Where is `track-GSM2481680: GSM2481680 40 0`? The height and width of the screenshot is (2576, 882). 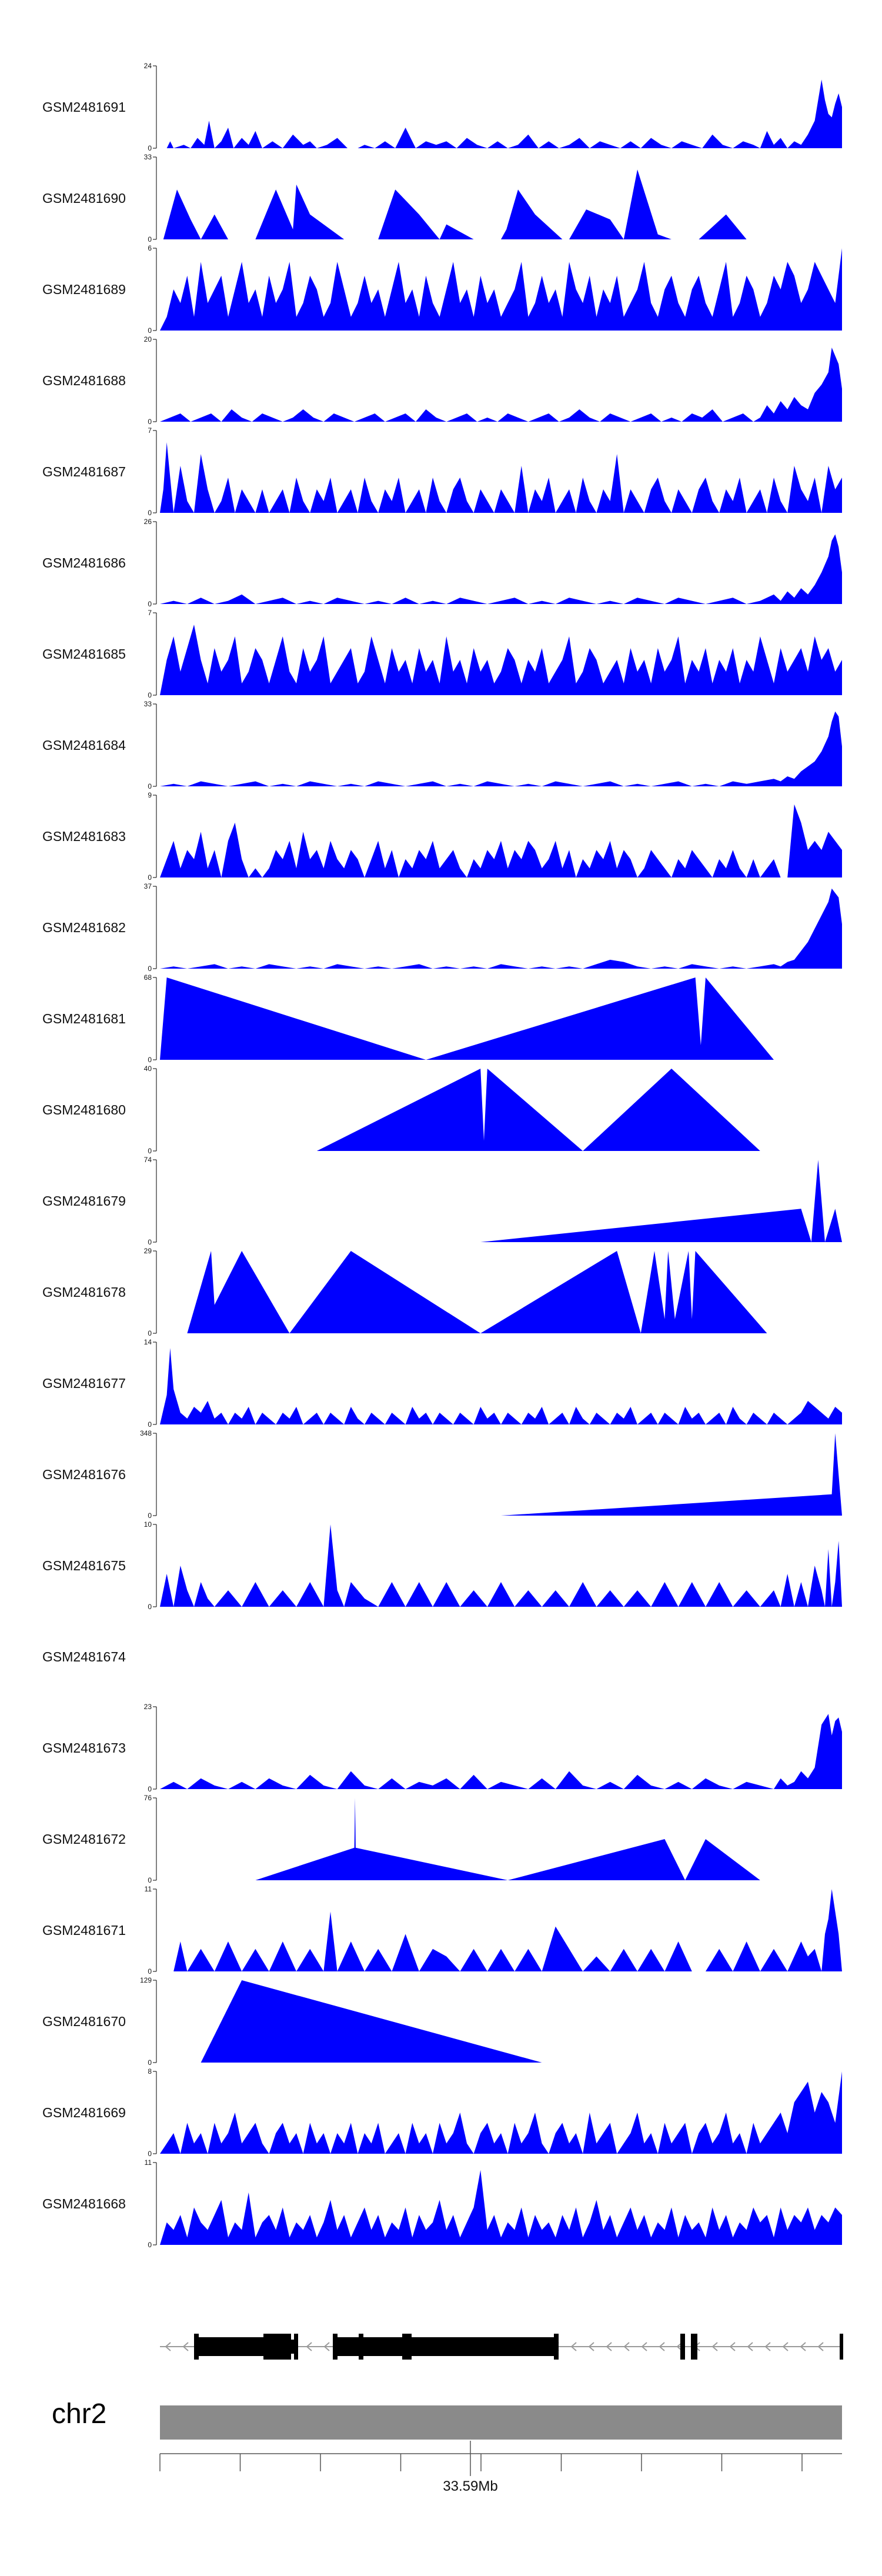
track-GSM2481680: GSM2481680 40 0 is located at coordinates (401, 1110).